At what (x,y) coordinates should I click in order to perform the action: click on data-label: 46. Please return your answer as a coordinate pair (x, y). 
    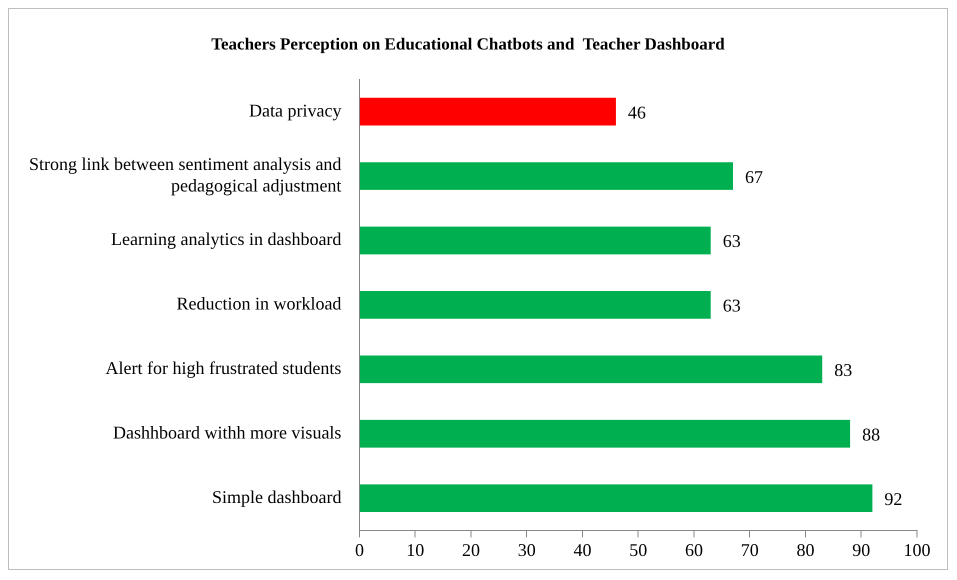
    Looking at the image, I should click on (637, 112).